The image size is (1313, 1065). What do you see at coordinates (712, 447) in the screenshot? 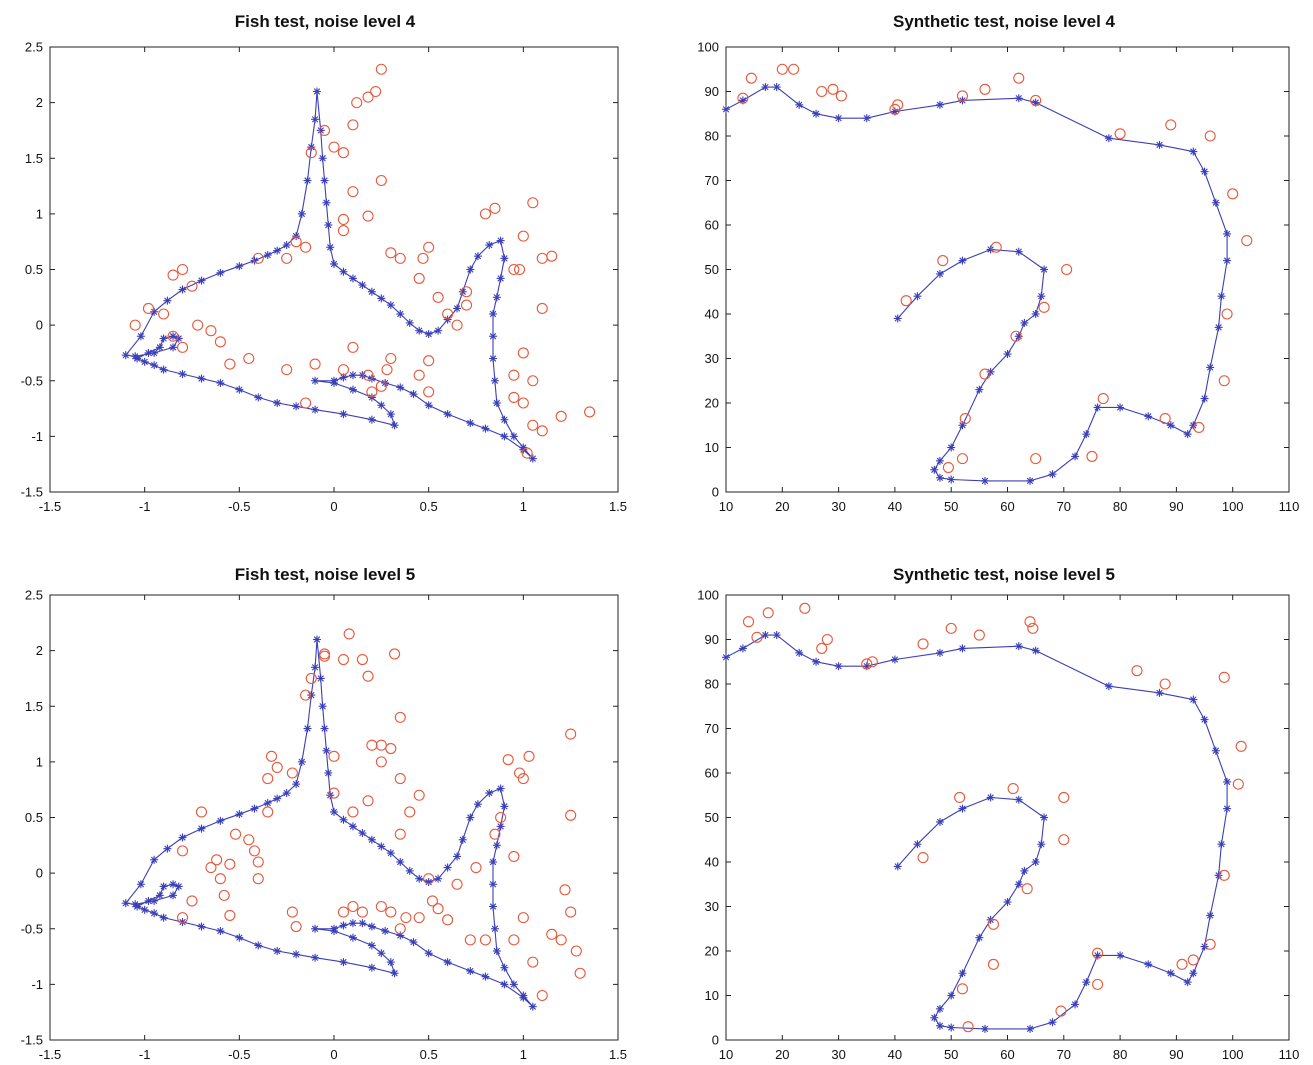
I see `y-tick-label: 10` at bounding box center [712, 447].